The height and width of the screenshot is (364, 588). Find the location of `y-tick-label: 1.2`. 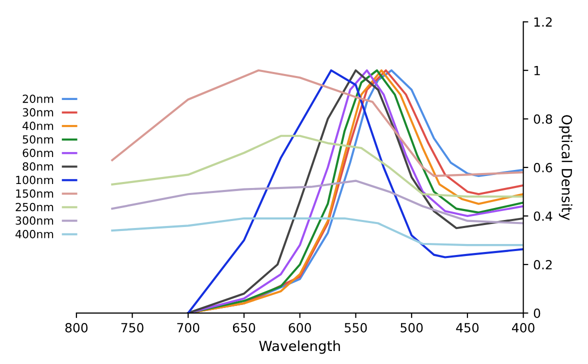

y-tick-label: 1.2 is located at coordinates (543, 22).